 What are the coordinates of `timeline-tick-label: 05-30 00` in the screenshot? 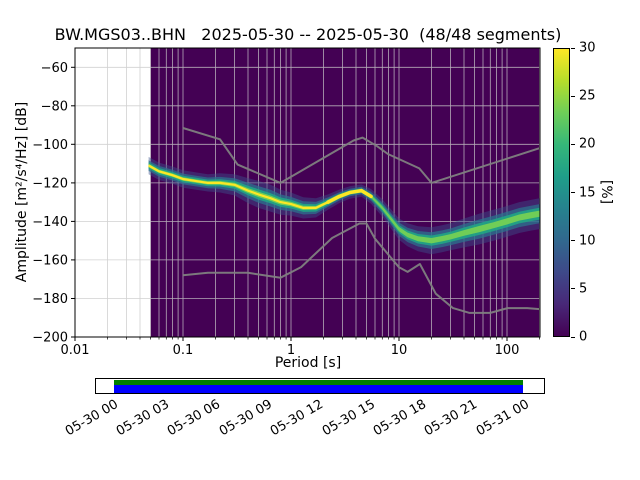 It's located at (91, 418).